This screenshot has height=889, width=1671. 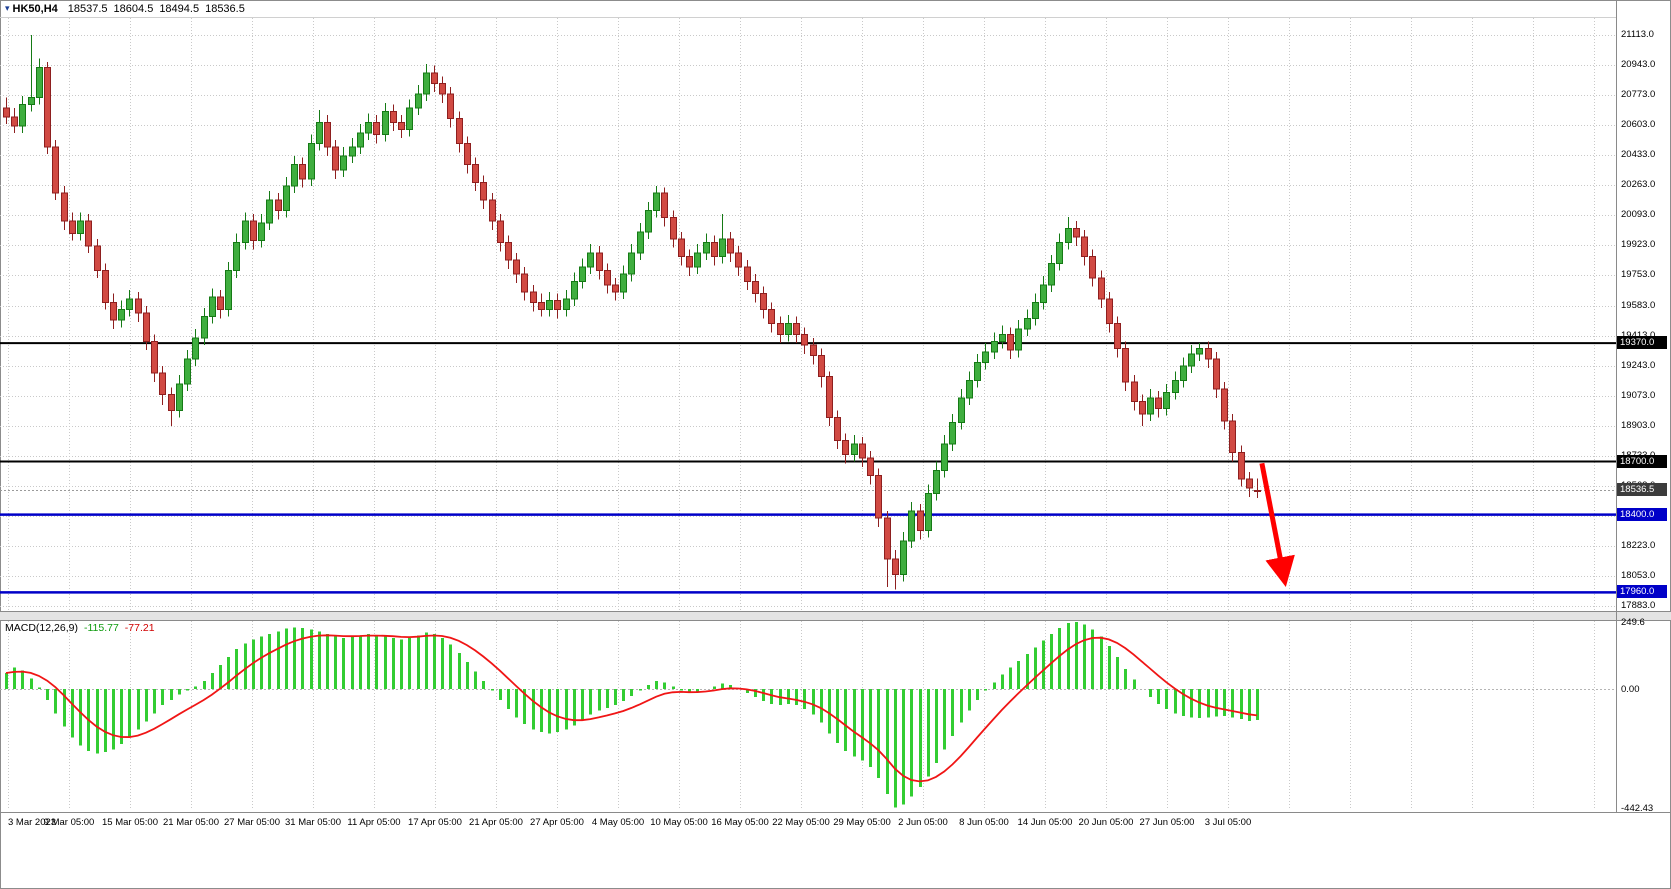 What do you see at coordinates (1637, 35) in the screenshot?
I see `price-tick-label: 21113.0` at bounding box center [1637, 35].